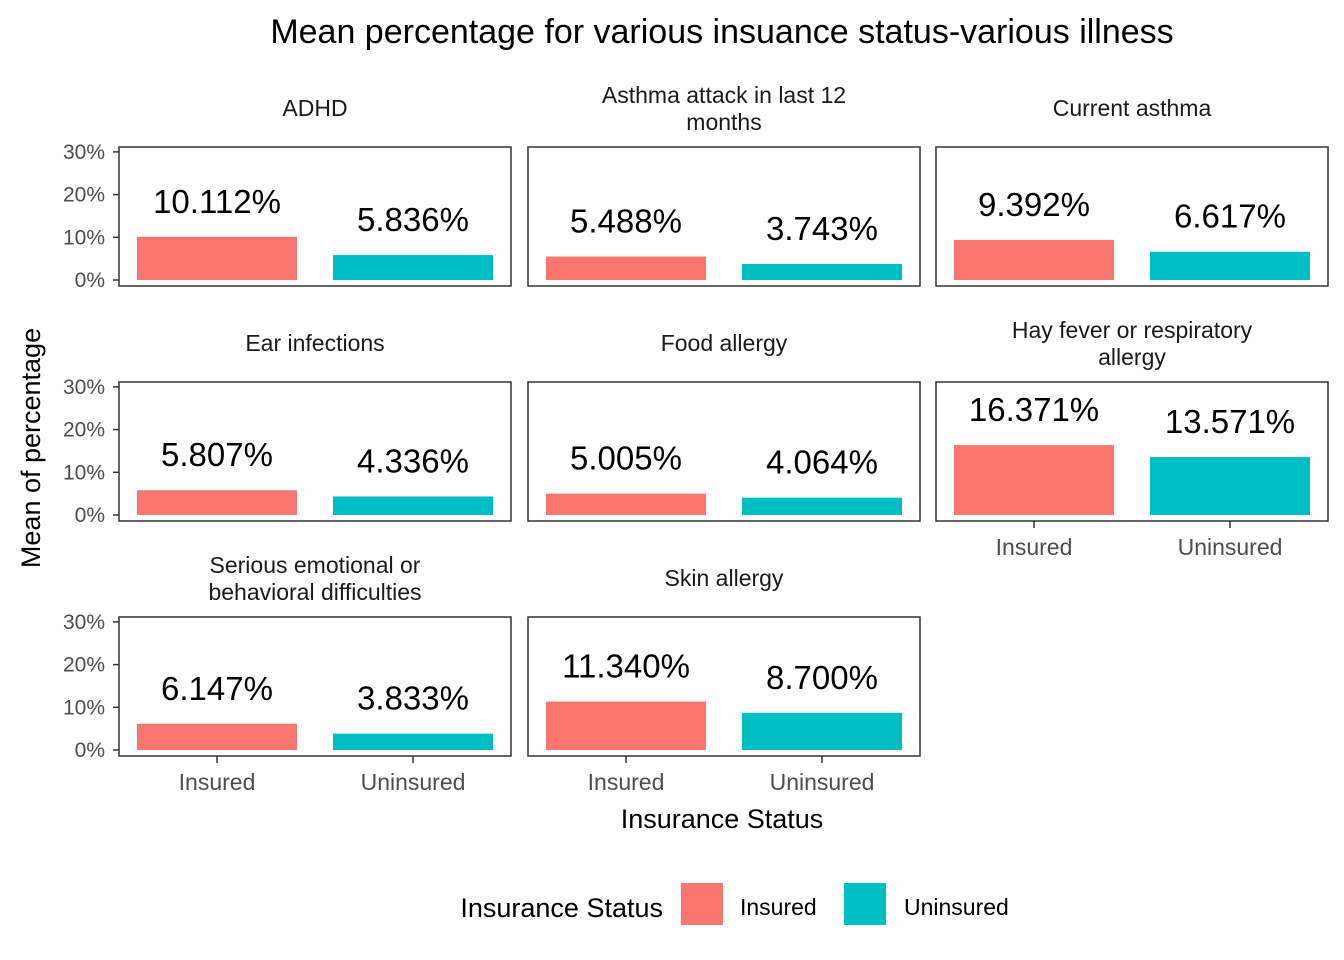 Image resolution: width=1344 pixels, height=960 pixels. What do you see at coordinates (822, 677) in the screenshot?
I see `data-label: 8.700%` at bounding box center [822, 677].